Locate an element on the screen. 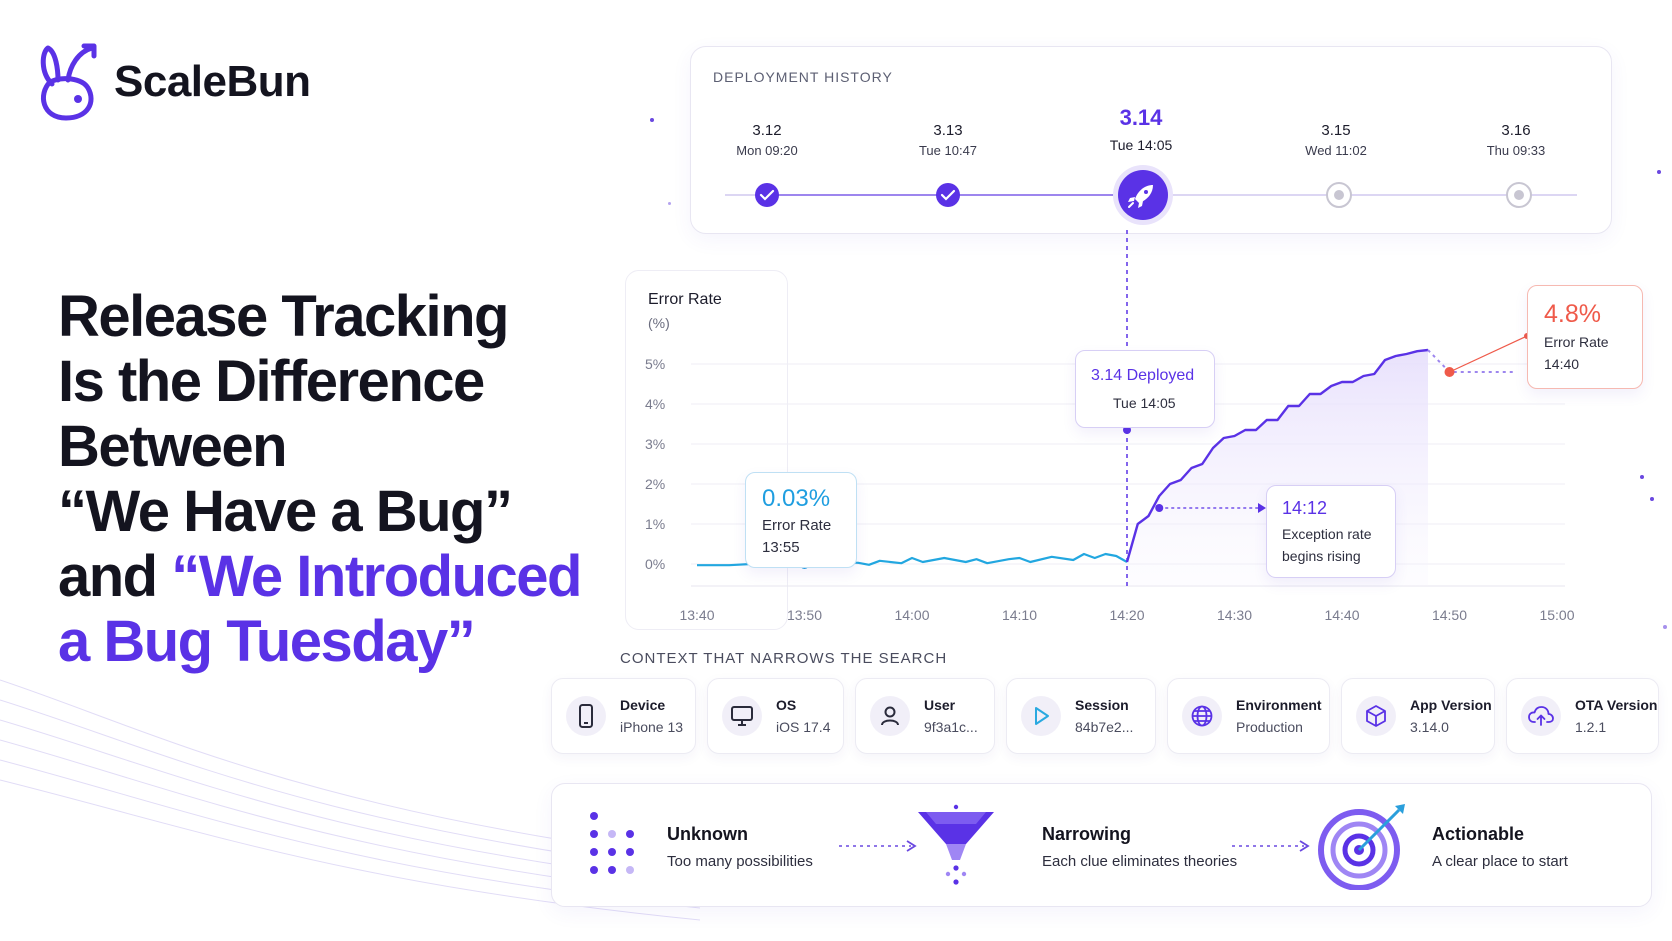 The width and height of the screenshot is (1672, 941). context-label: App Version is located at coordinates (1451, 705).